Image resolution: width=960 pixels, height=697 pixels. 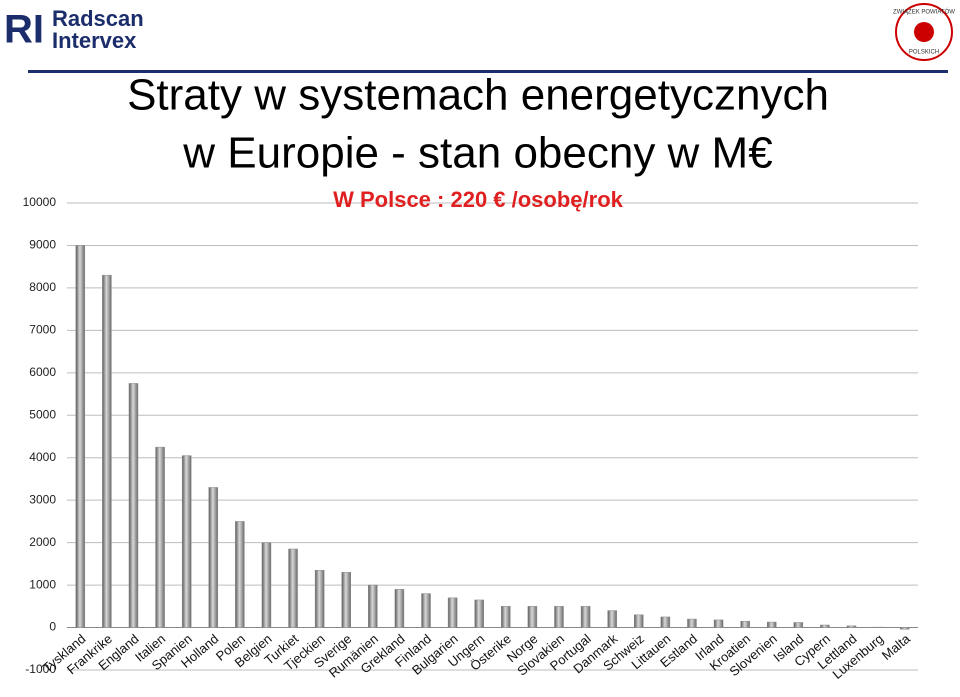 What do you see at coordinates (42, 584) in the screenshot?
I see `y-tick-label: 1000` at bounding box center [42, 584].